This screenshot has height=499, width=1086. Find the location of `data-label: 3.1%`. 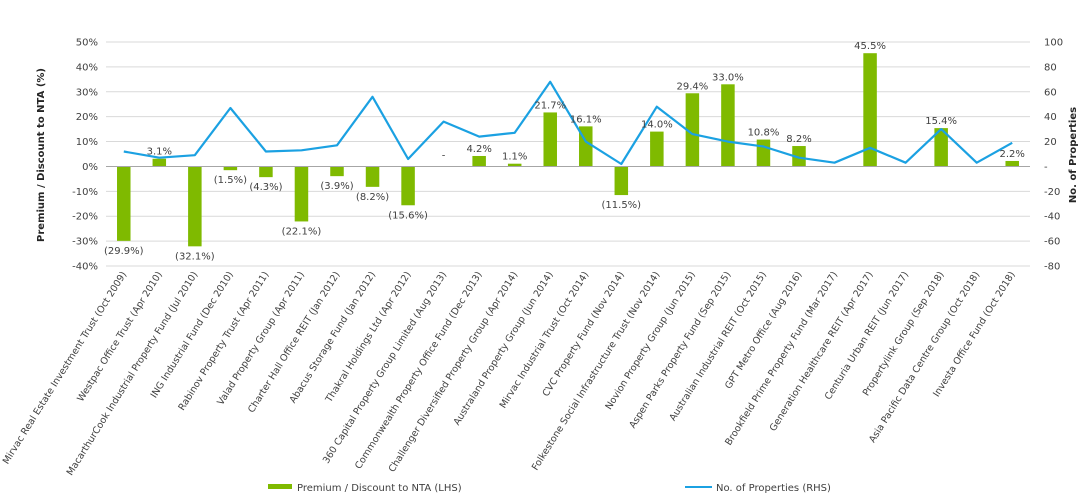

data-label: 3.1% is located at coordinates (159, 152).